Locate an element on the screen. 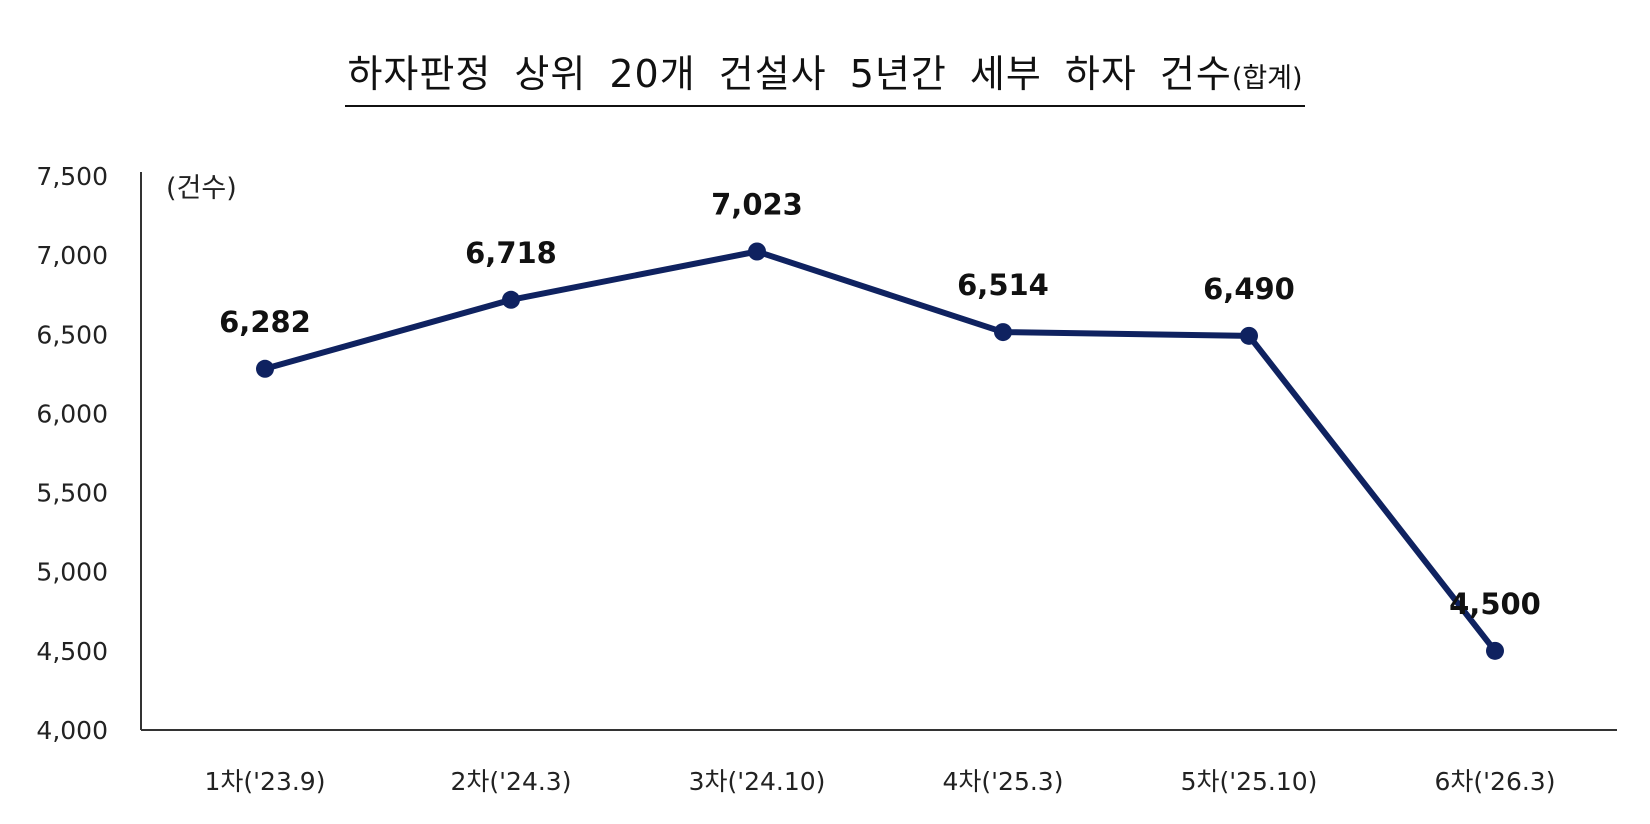 This screenshot has width=1650, height=824. y-tick-label: 7,000 is located at coordinates (72, 255).